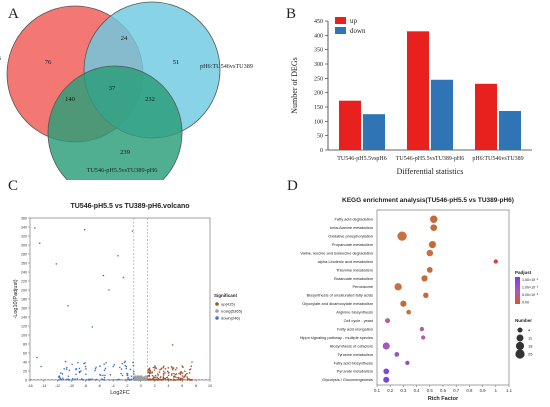  I want to click on y-tick-label: 50, so click(320, 137).